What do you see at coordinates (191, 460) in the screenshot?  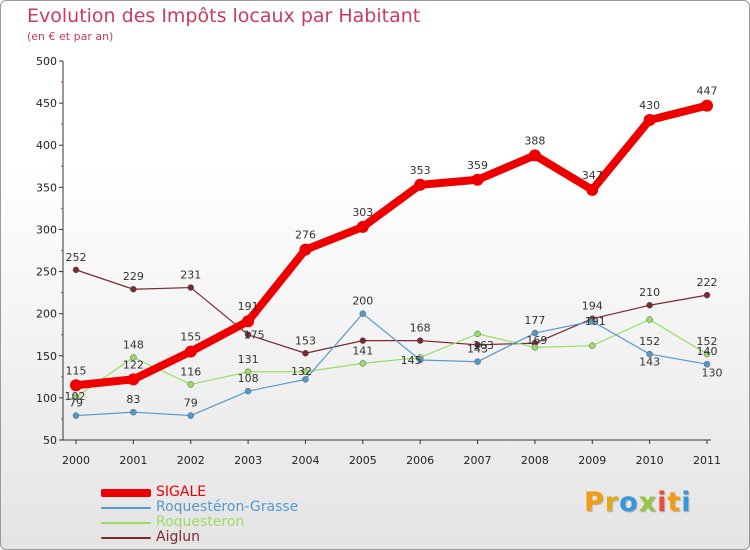 I see `x-tick-label: 2002` at bounding box center [191, 460].